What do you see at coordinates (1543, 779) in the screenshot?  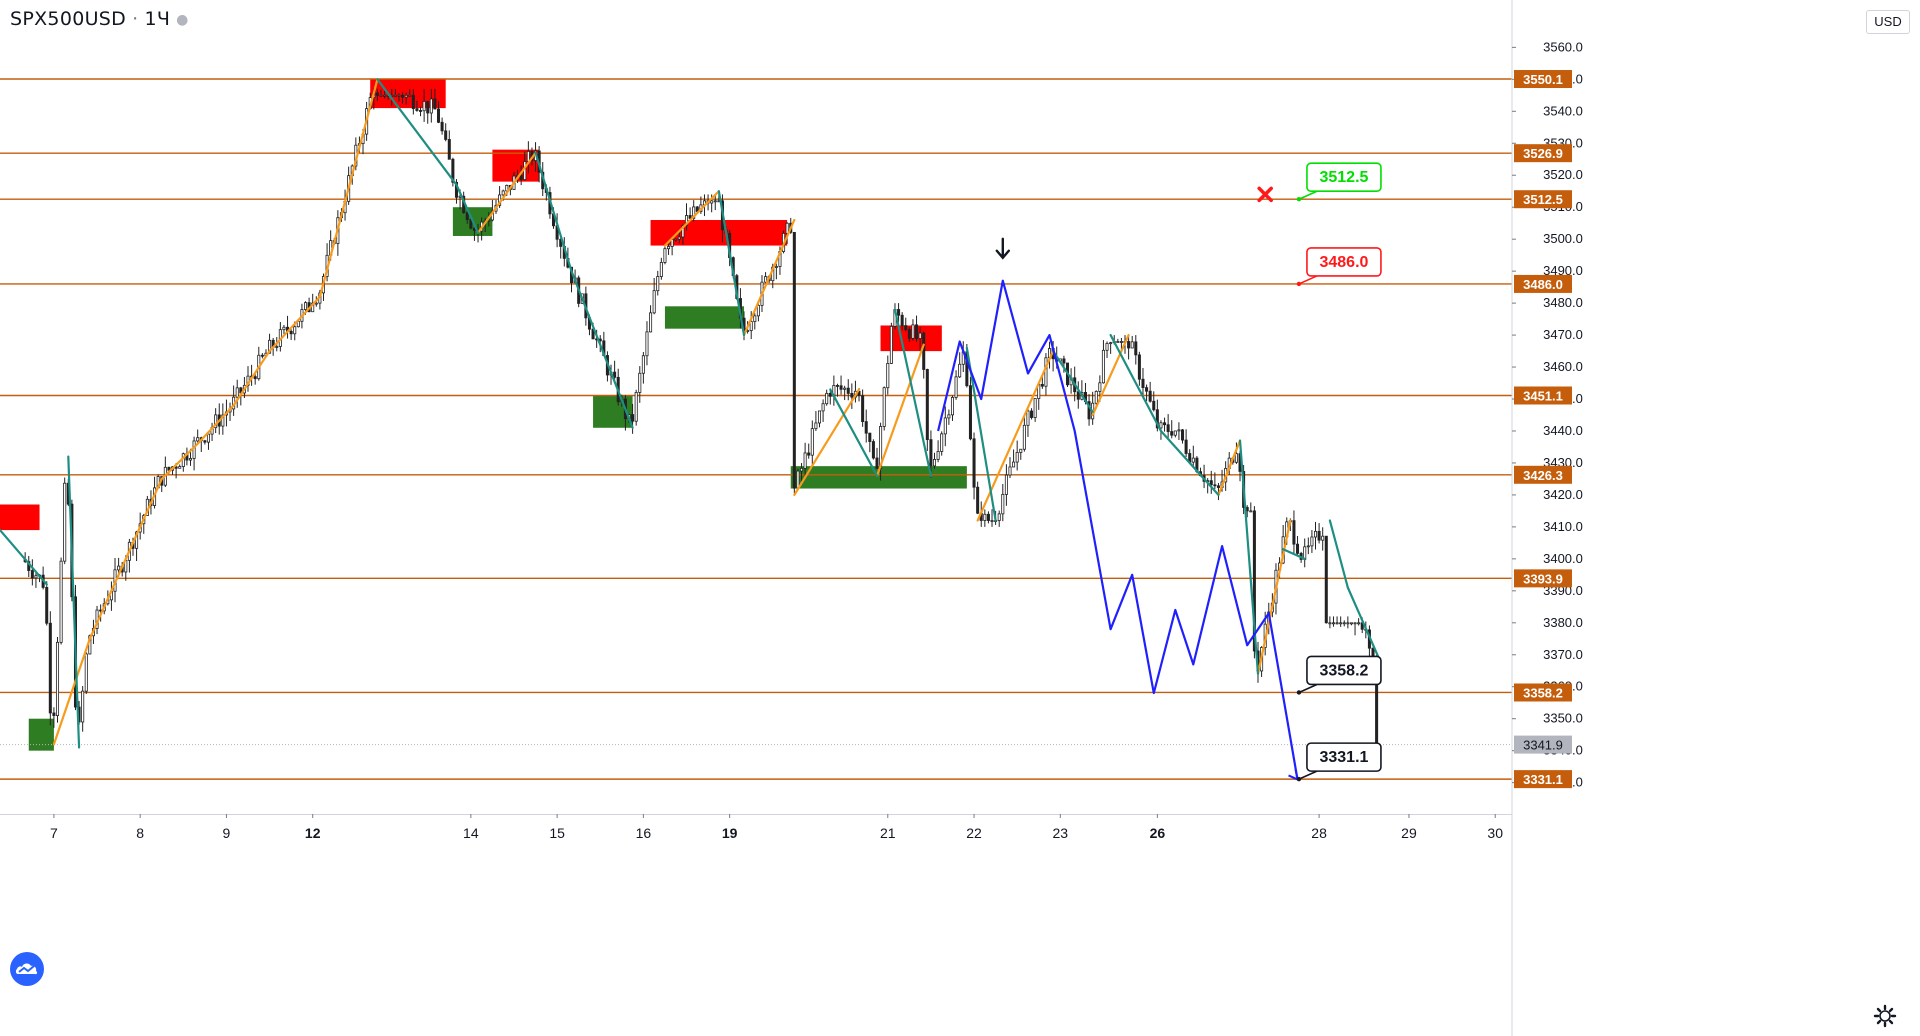 I see `level-price-label: 3331.1` at bounding box center [1543, 779].